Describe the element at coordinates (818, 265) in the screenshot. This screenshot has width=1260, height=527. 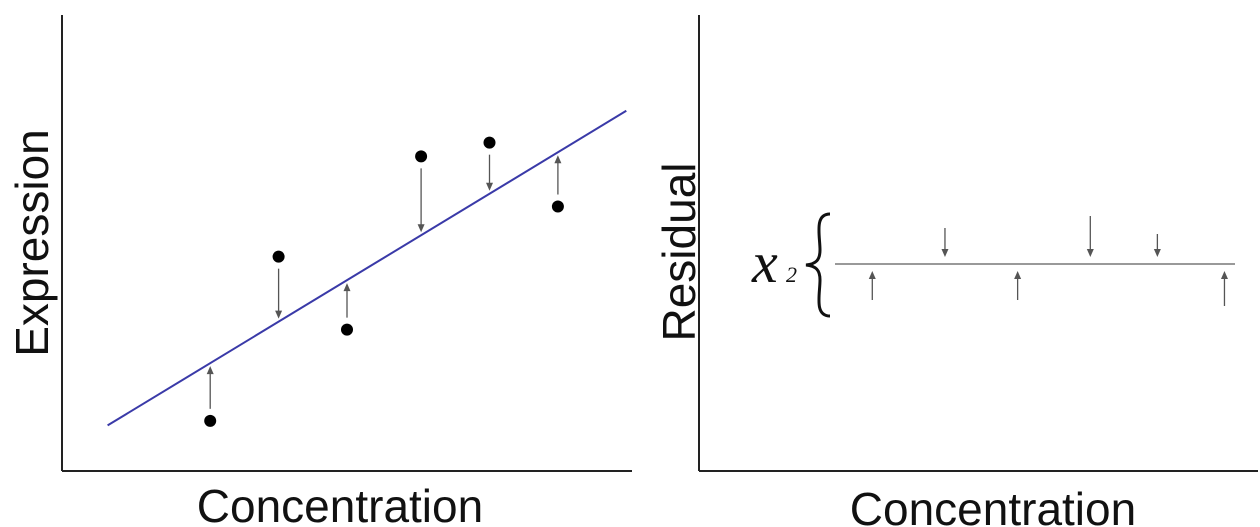
I see `curly-brace-icon` at that location.